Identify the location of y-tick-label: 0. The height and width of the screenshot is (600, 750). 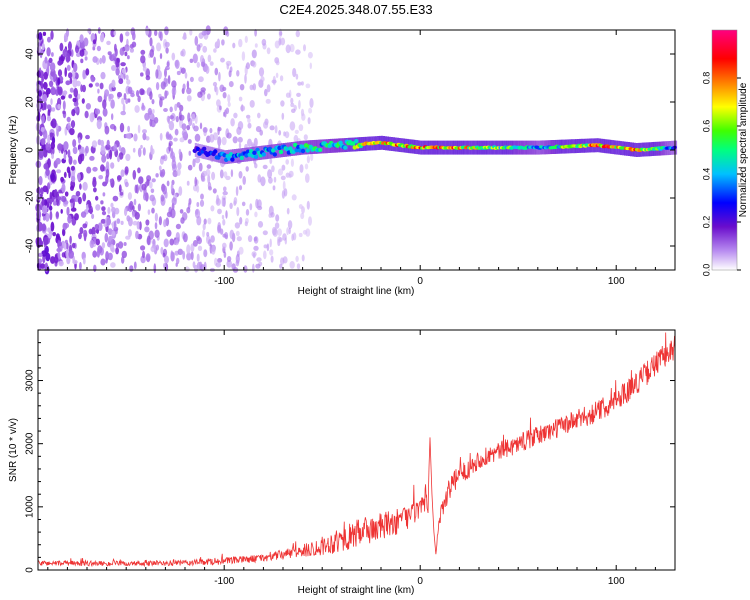
(30, 150).